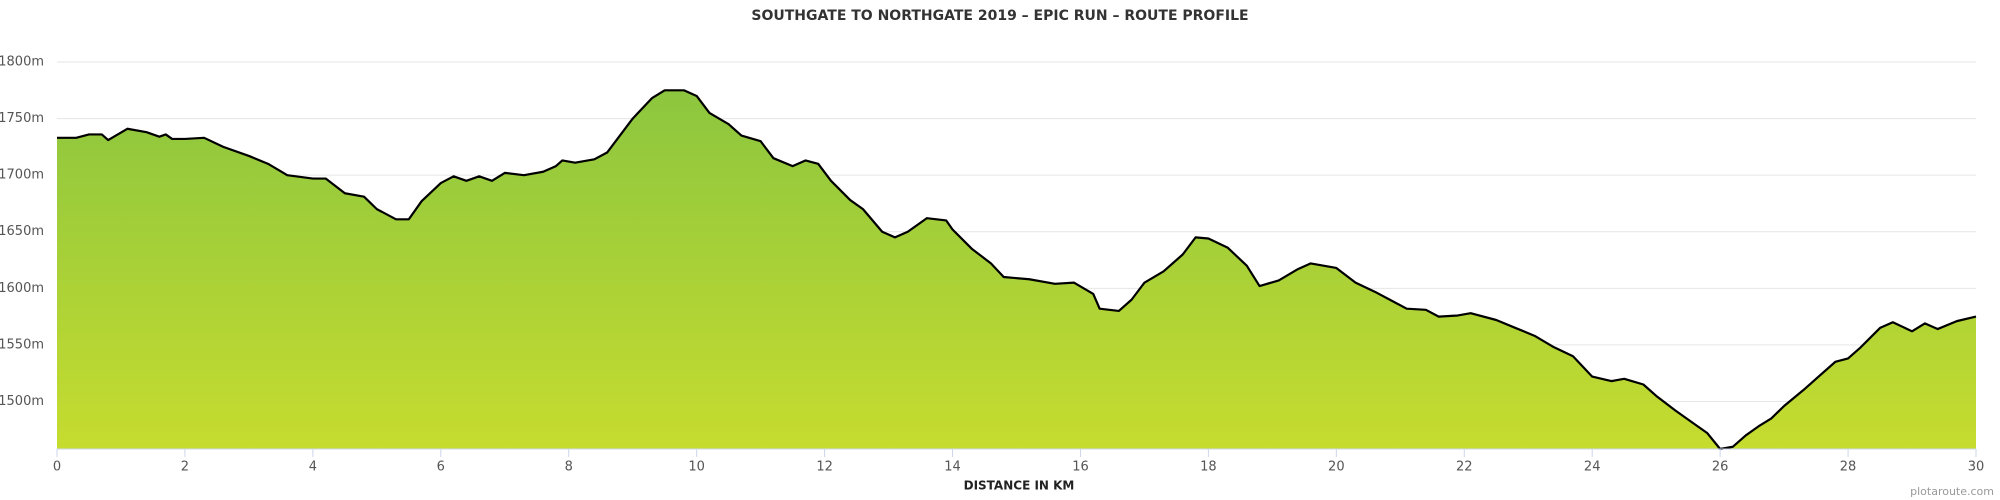  I want to click on x-tick-label: 6, so click(441, 467).